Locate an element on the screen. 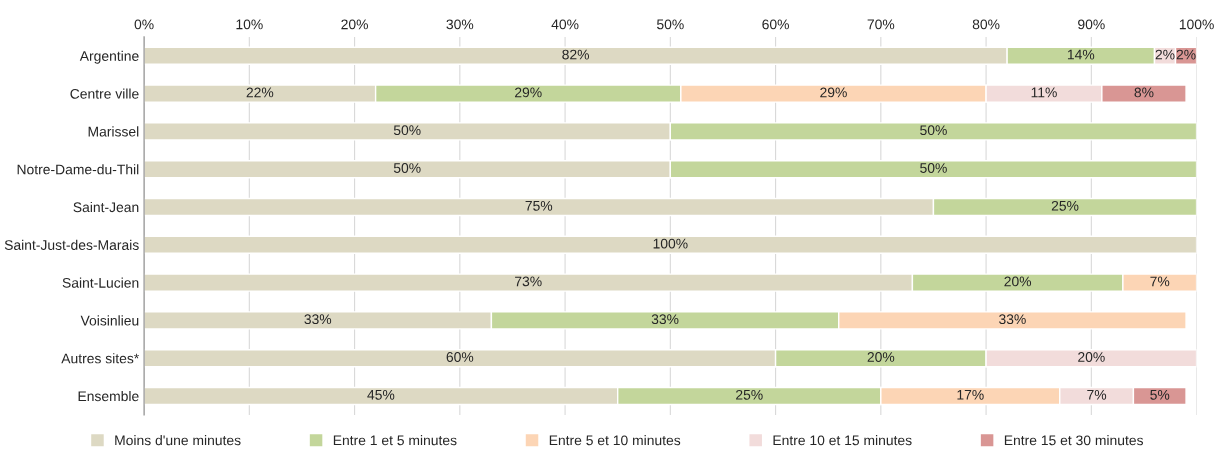 The width and height of the screenshot is (1221, 461). data-label: 8% is located at coordinates (1144, 92).